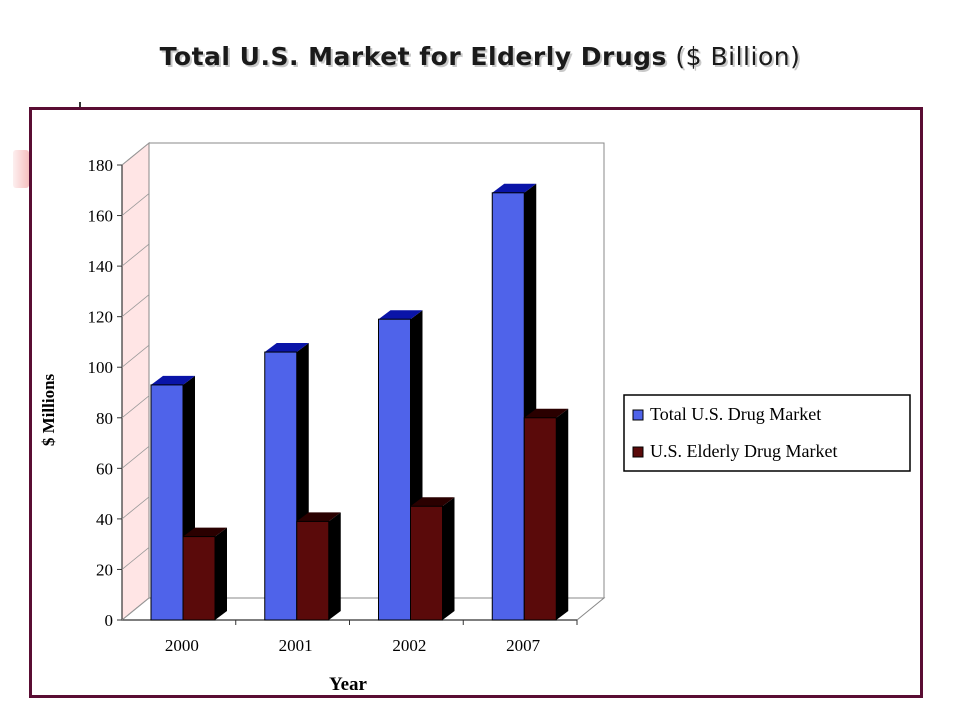  Describe the element at coordinates (348, 684) in the screenshot. I see `x-axis-label: Year` at that location.